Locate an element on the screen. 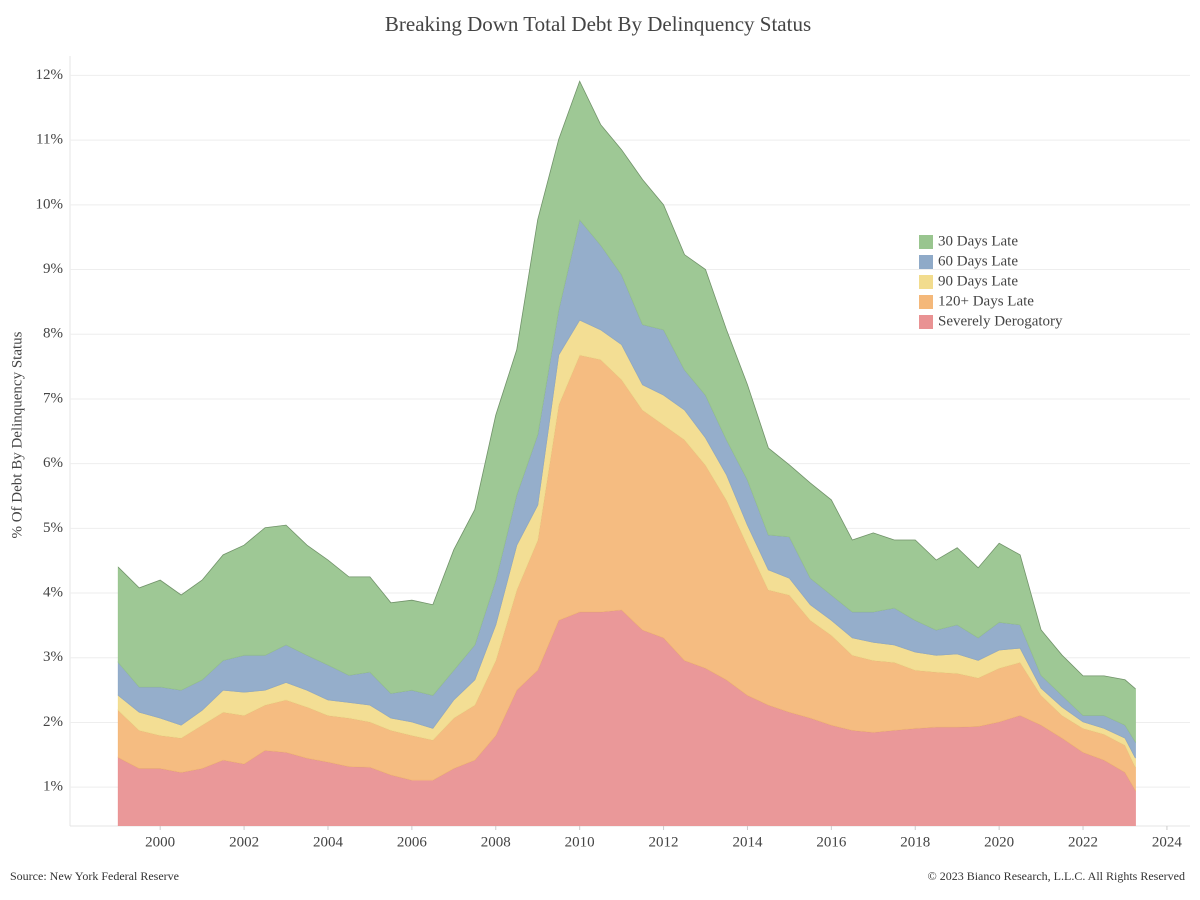 This screenshot has height=900, width=1200. y-axis-label: % Of Debt By Delinquency Status is located at coordinates (17, 434).